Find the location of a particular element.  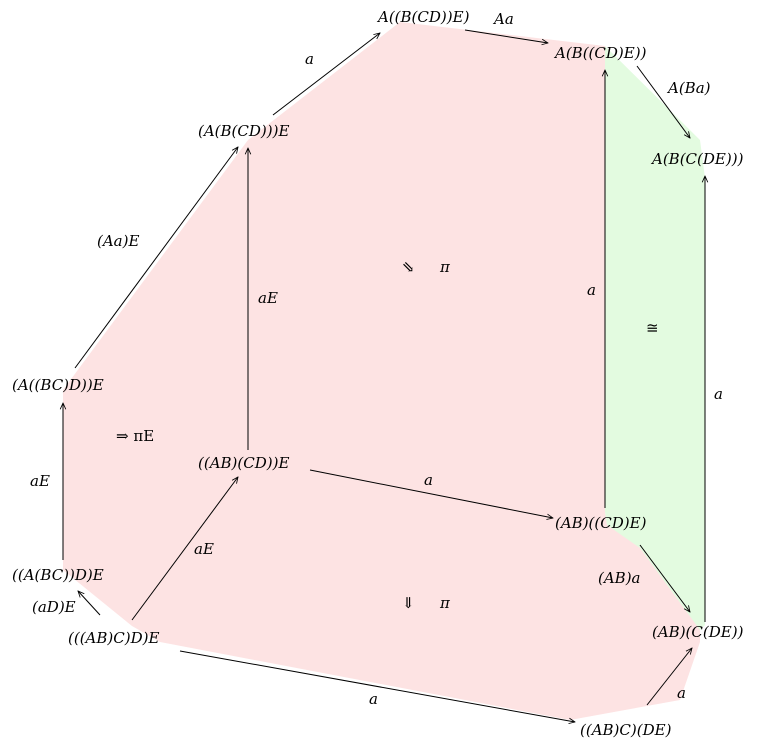

edge-aDE is located at coordinates (89, 603).